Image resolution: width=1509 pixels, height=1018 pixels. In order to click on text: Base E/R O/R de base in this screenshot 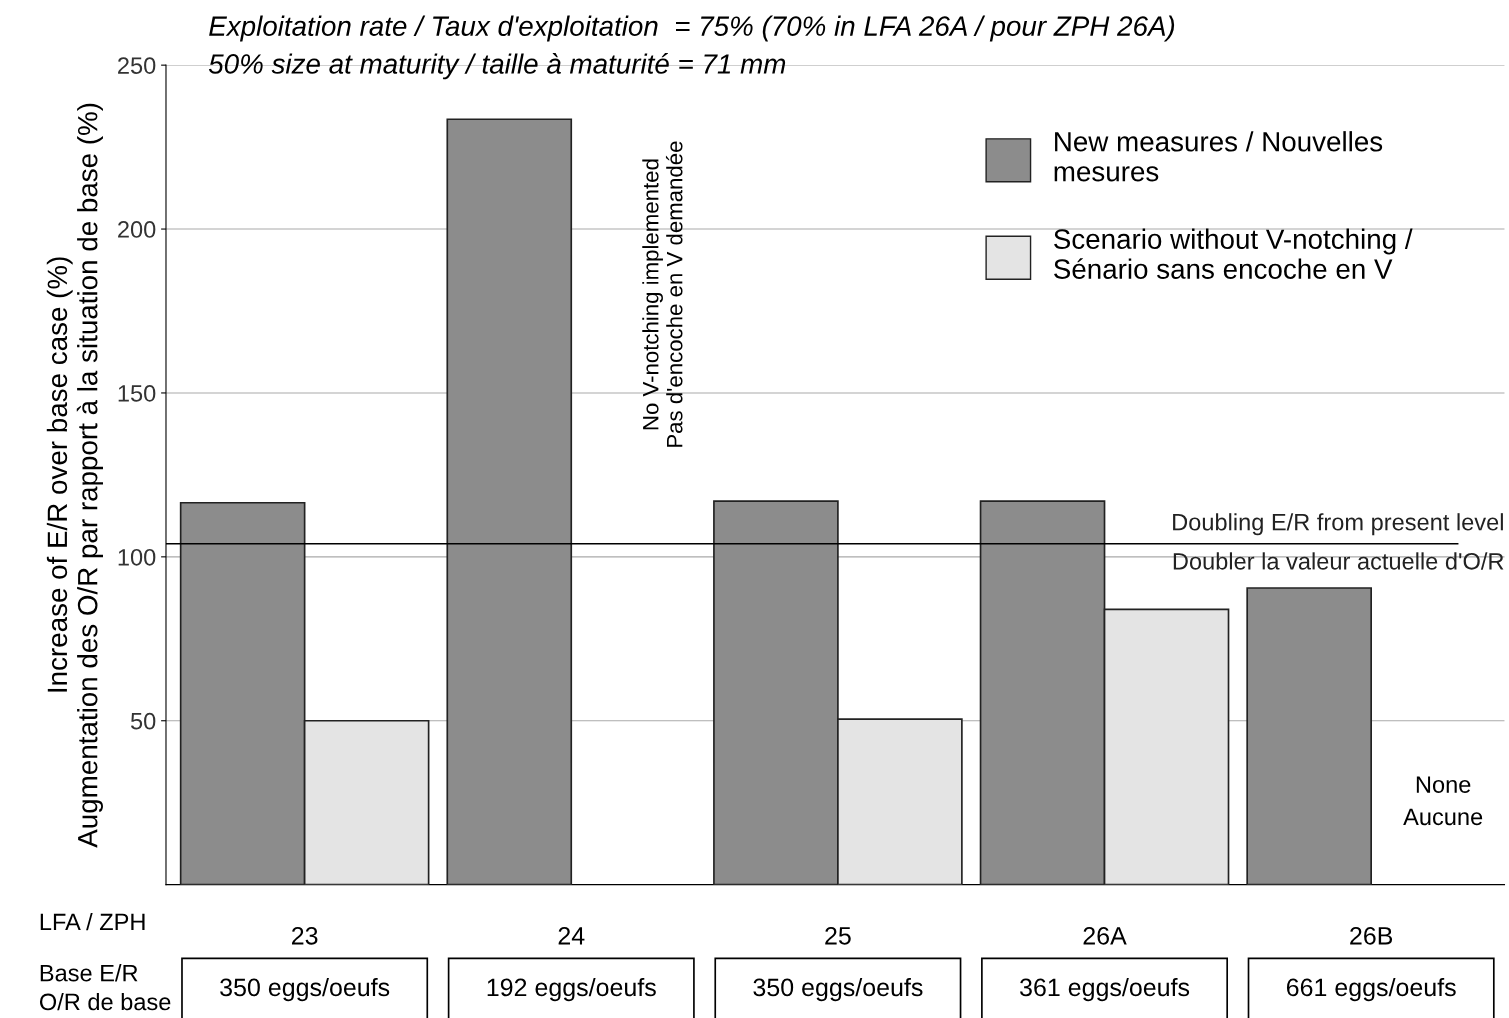, I will do `click(105, 987)`.